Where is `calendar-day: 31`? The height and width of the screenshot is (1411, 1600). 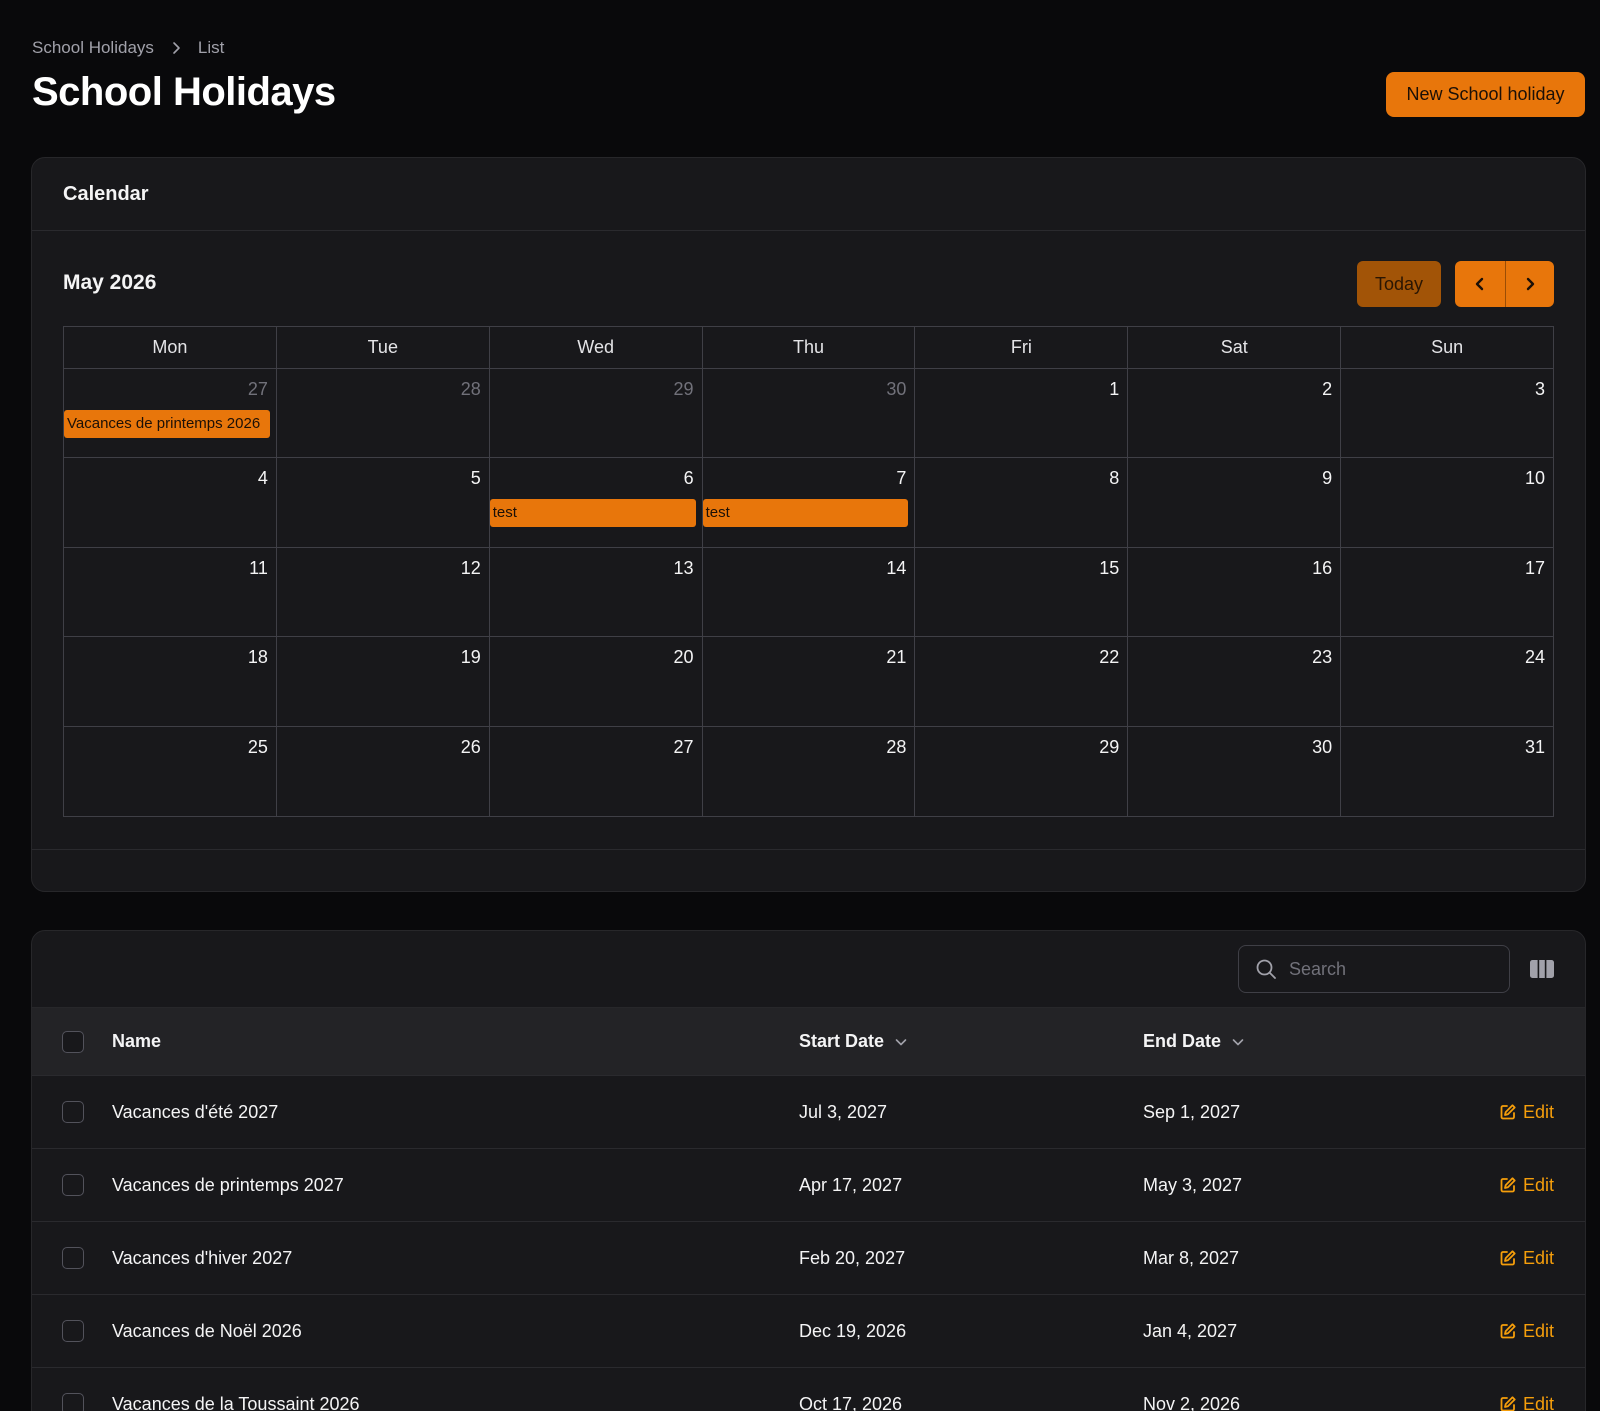
calendar-day: 31 is located at coordinates (1447, 771).